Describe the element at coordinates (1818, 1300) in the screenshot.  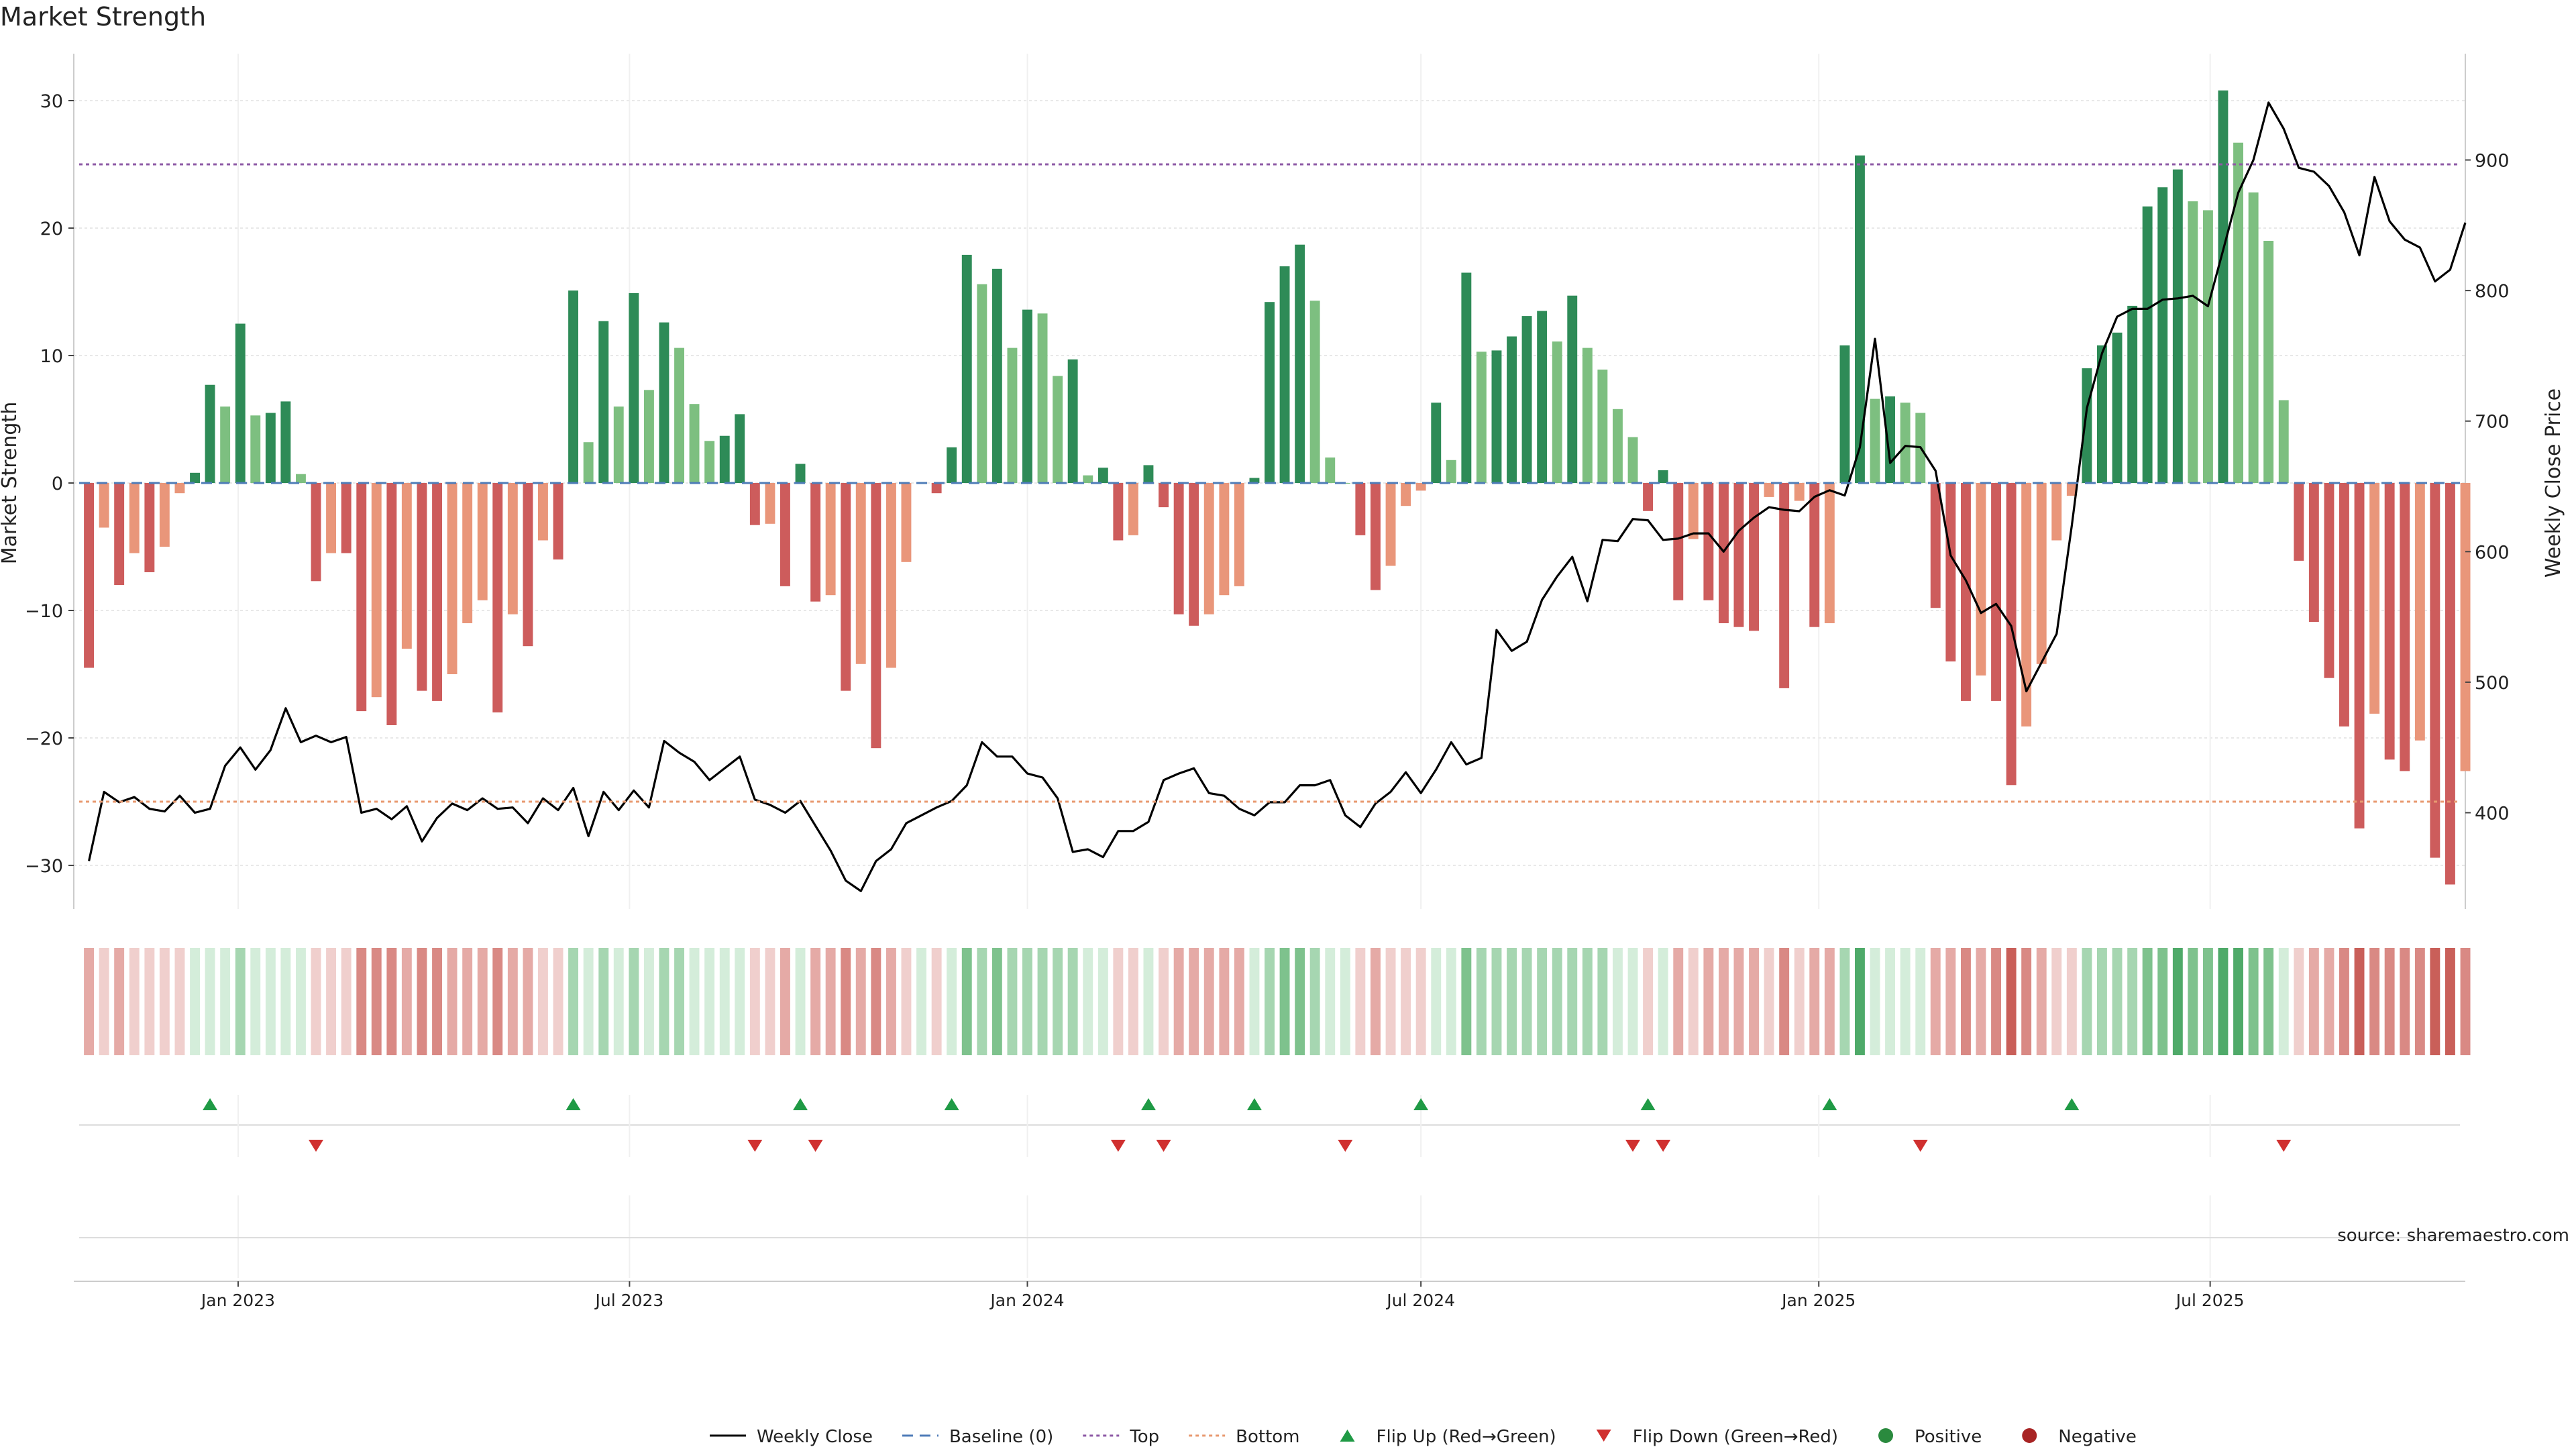
I see `date-tick-label: Jan 2025` at that location.